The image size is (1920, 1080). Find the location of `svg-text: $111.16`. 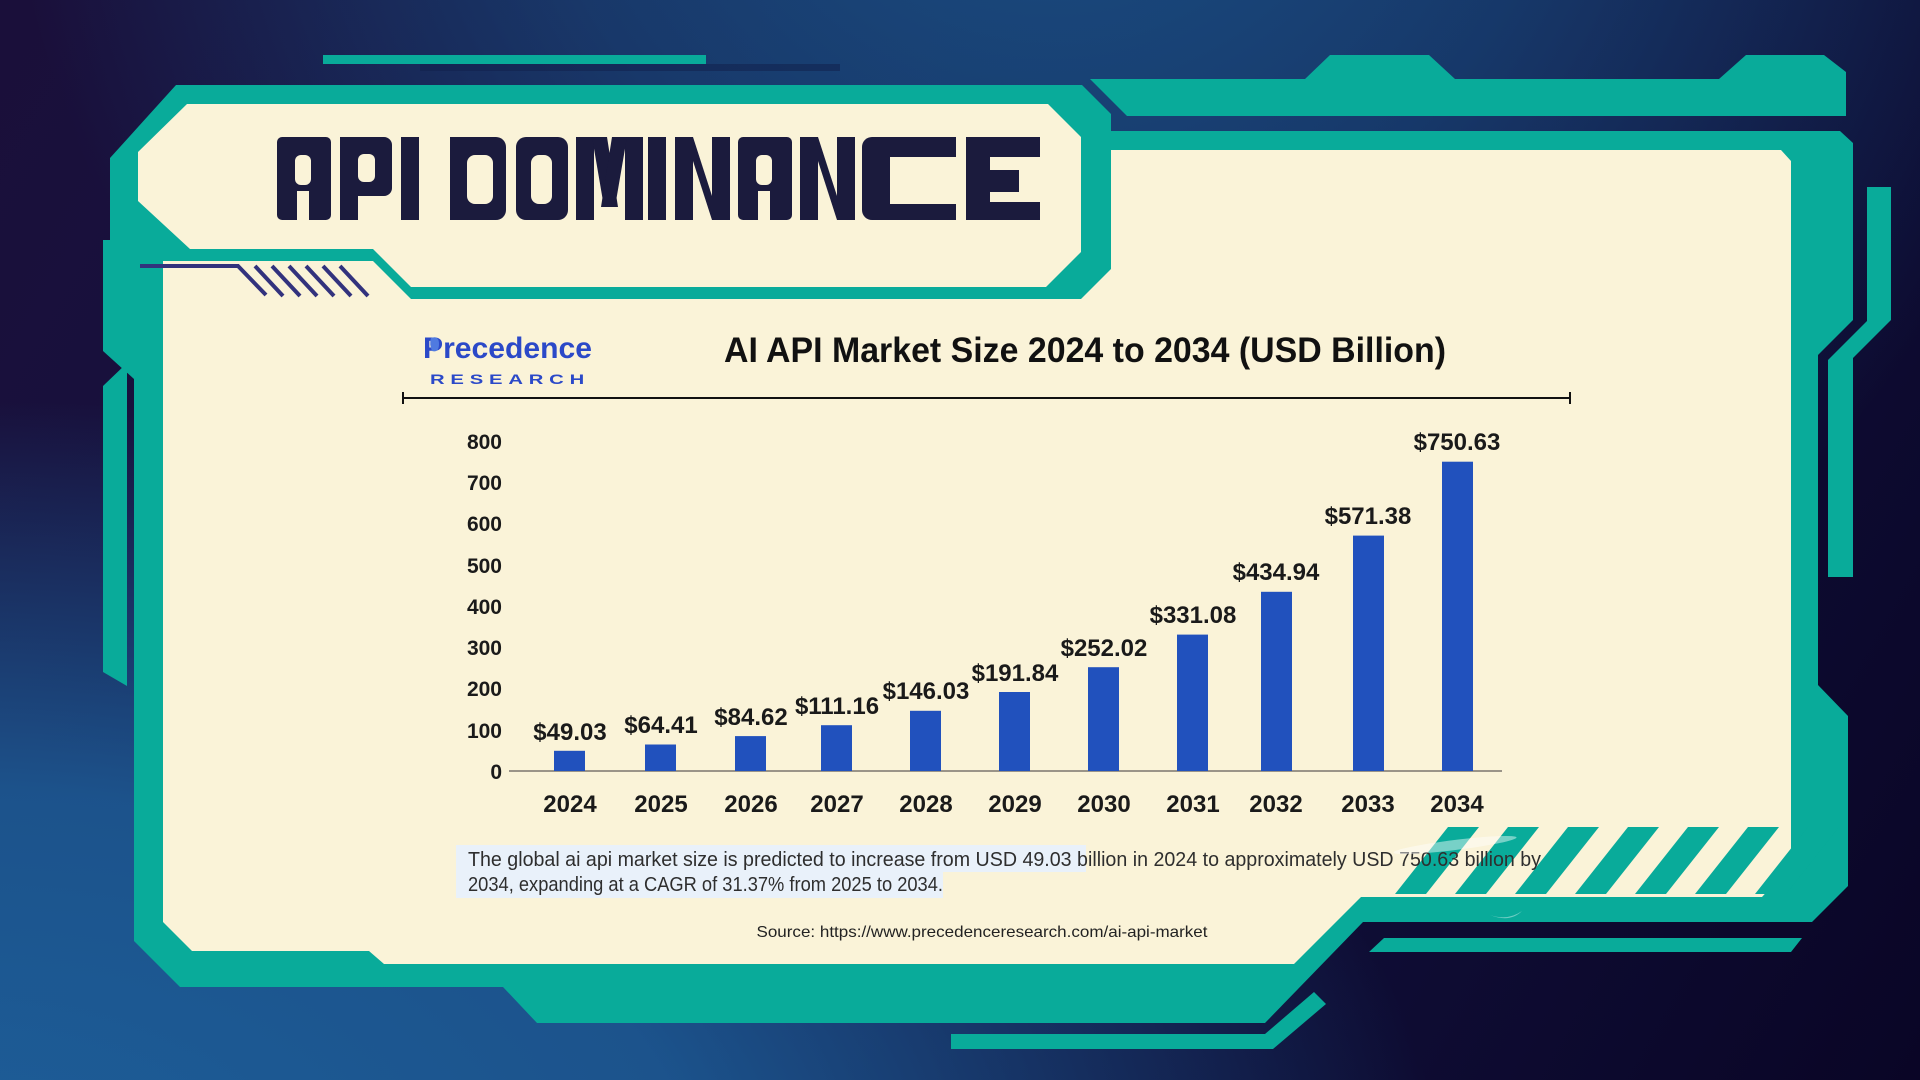

svg-text: $111.16 is located at coordinates (837, 706).